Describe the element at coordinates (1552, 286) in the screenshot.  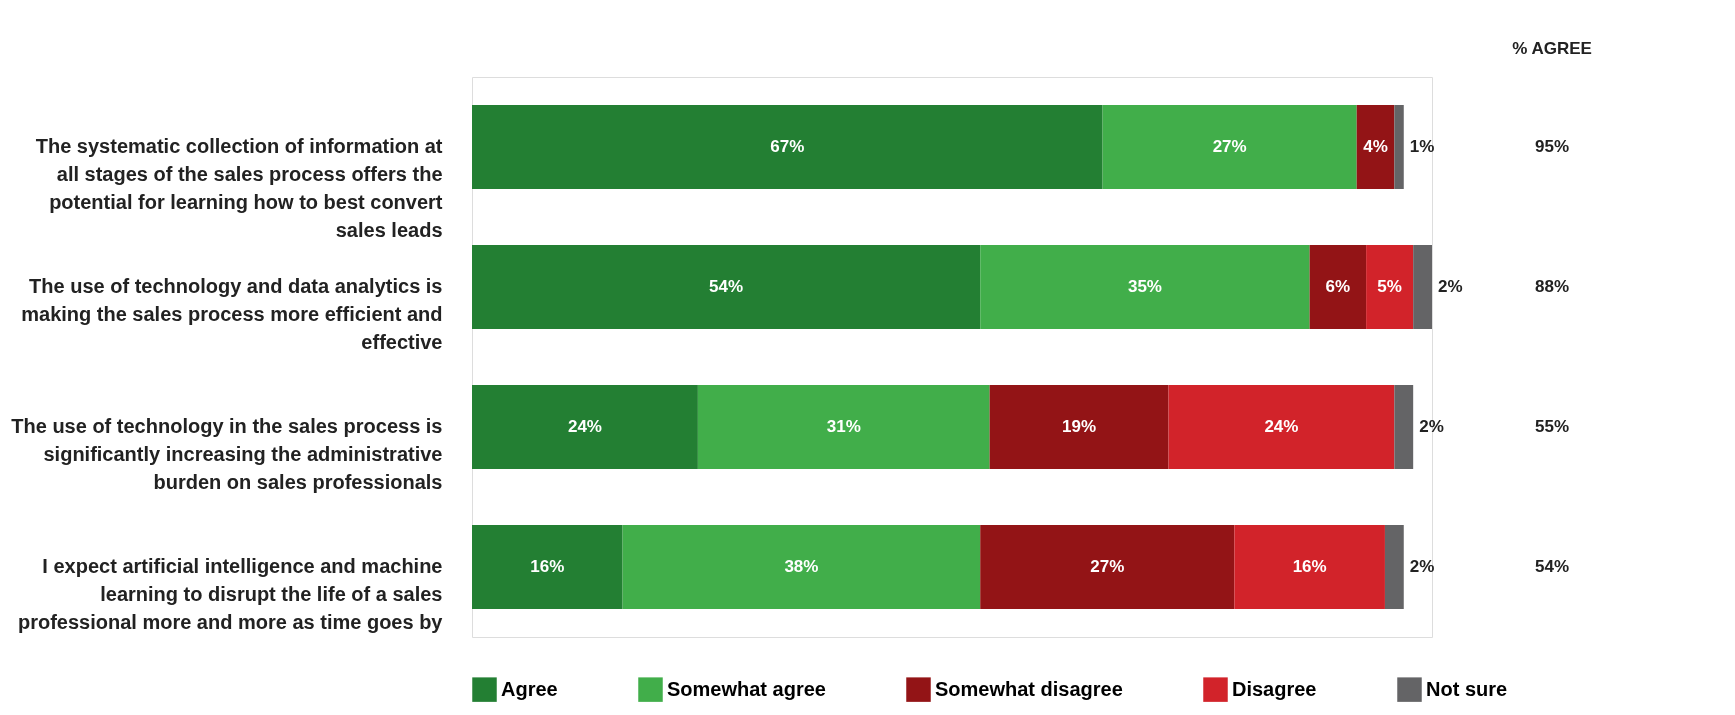
I see `text: 88%` at that location.